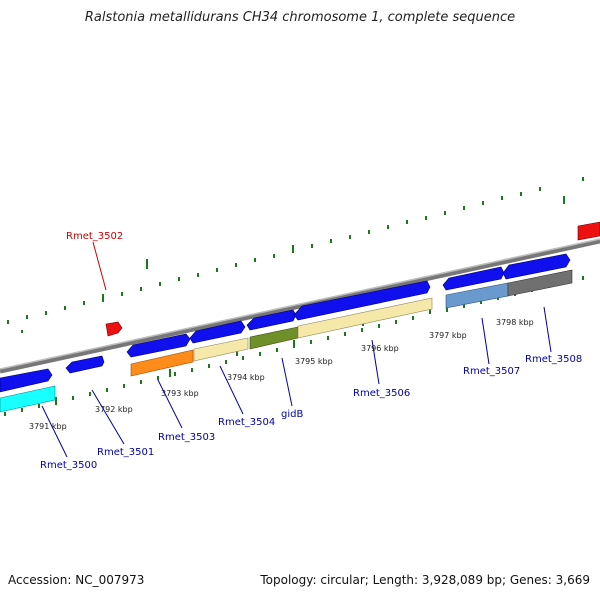 This screenshot has height=600, width=600. I want to click on tick-label-3792: 3792 kbp, so click(114, 409).